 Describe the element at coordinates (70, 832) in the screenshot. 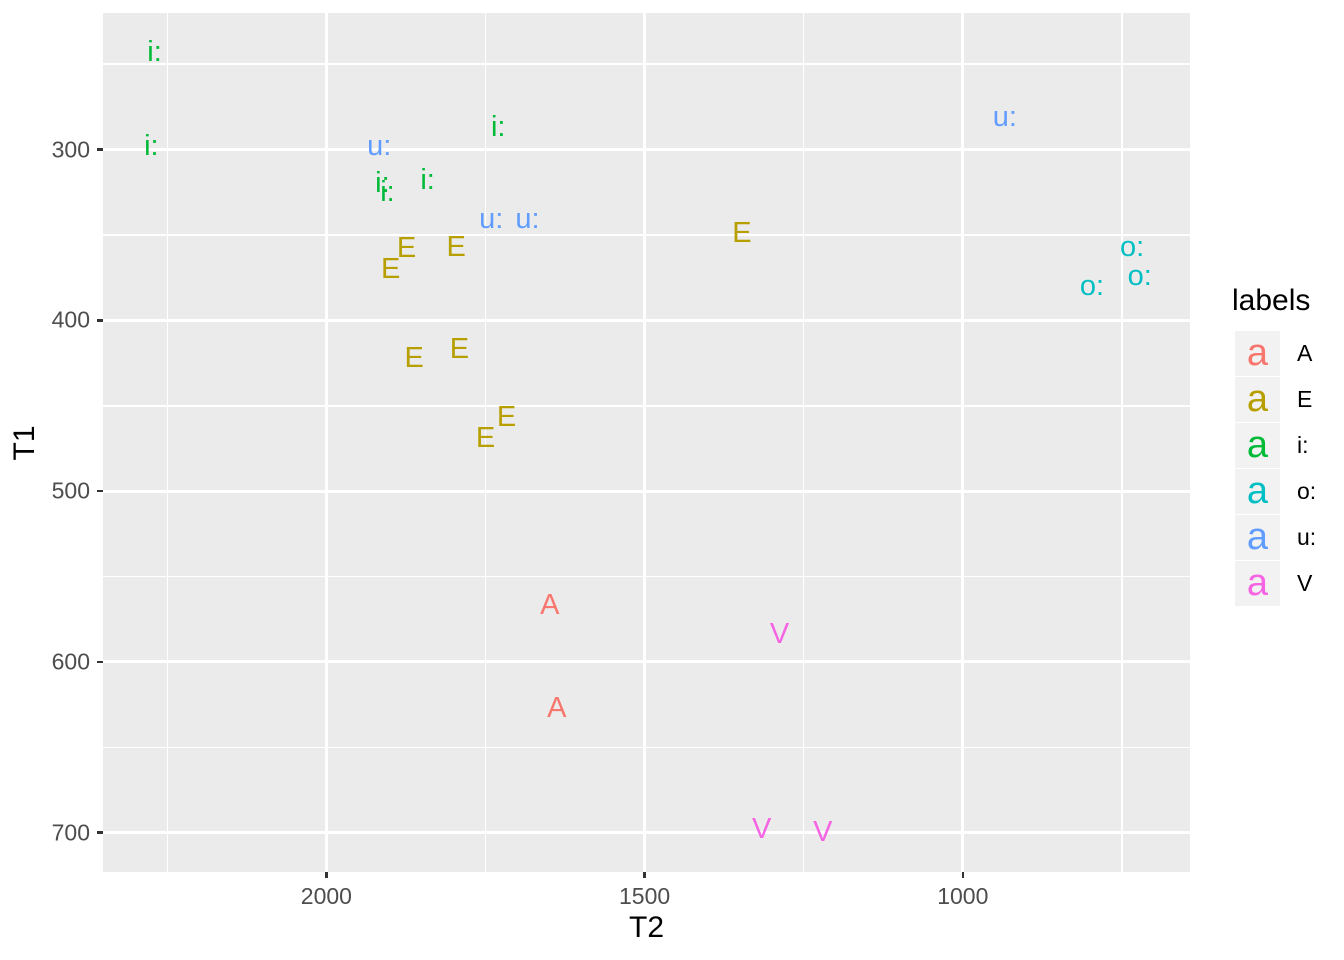

I see `y-axis-tick-label: 700` at that location.